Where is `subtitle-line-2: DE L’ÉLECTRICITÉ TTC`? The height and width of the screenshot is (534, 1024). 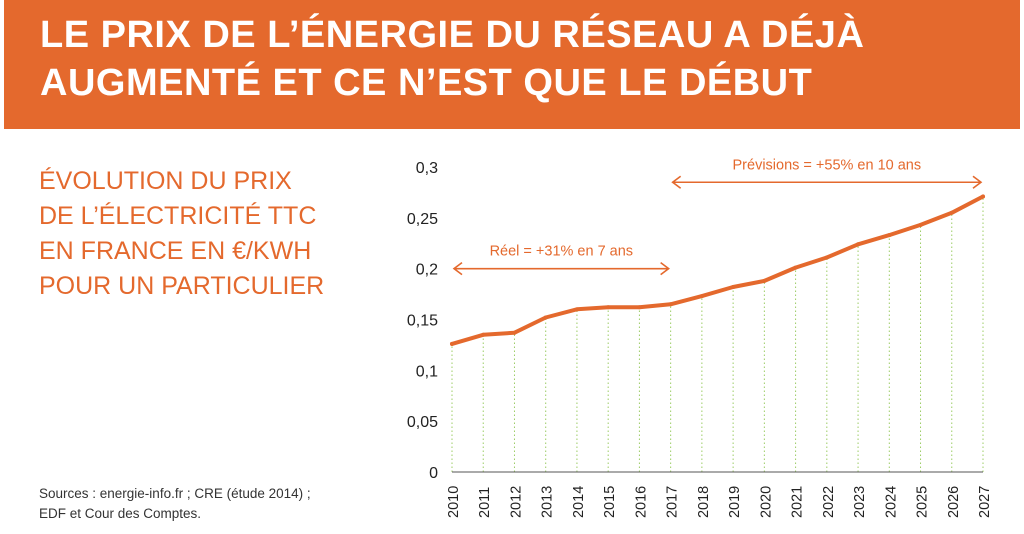
subtitle-line-2: DE L’ÉLECTRICITÉ TTC is located at coordinates (178, 216).